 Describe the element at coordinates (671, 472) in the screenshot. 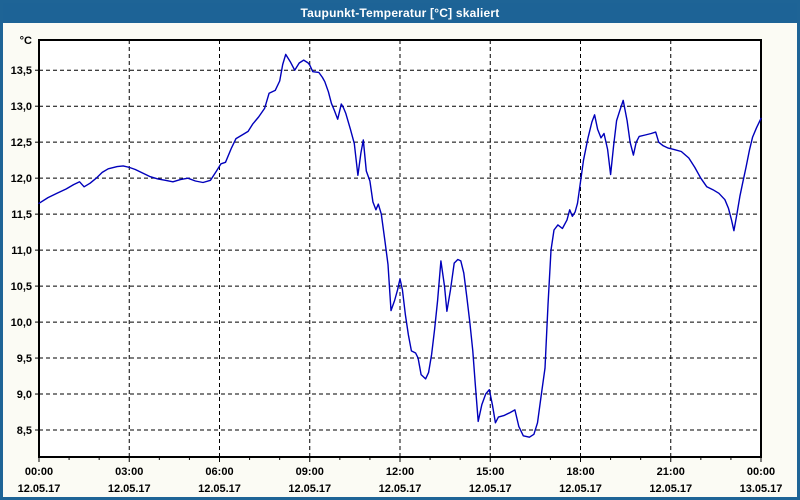

I see `x-tick-time-label: 21:00` at that location.